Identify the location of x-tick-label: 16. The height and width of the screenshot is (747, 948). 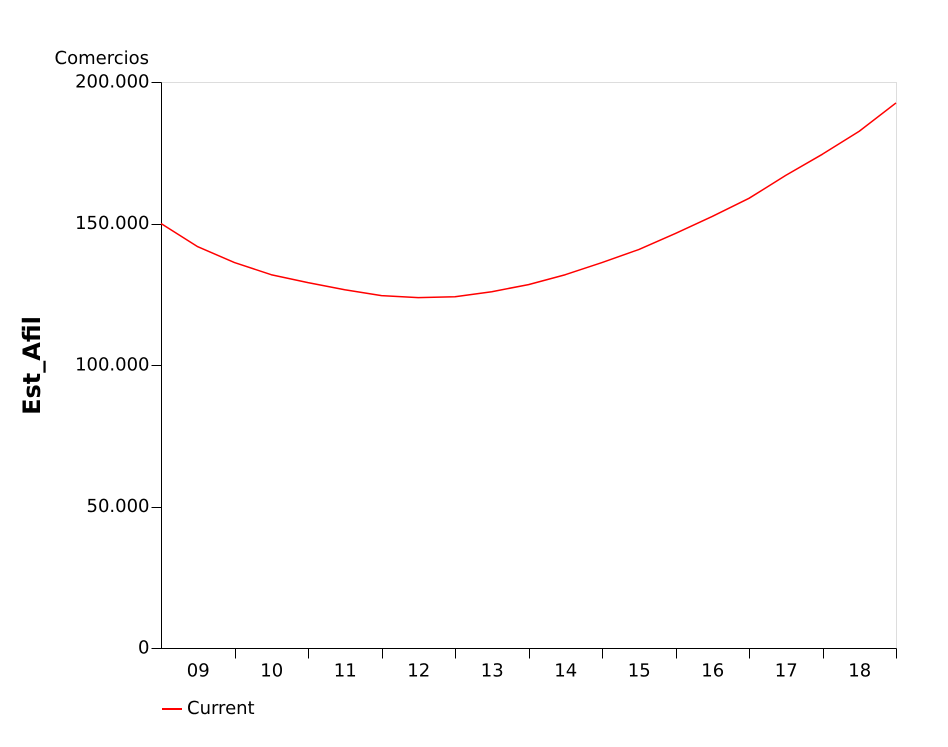
(712, 671).